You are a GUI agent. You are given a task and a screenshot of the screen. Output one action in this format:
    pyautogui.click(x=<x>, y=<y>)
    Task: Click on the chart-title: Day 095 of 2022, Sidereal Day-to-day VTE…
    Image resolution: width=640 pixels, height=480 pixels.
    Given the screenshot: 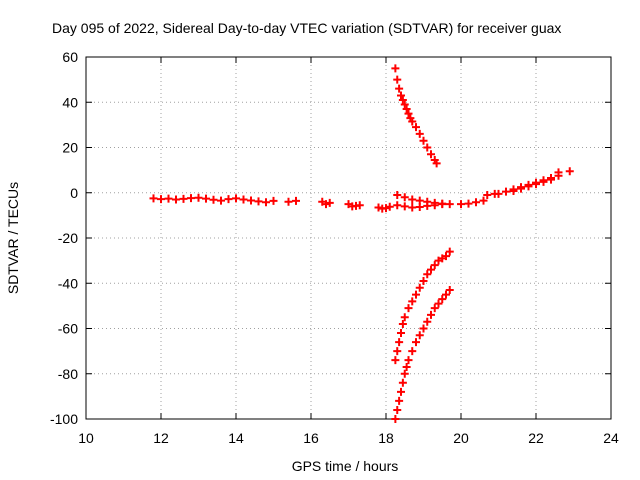 What is the action you would take?
    pyautogui.click(x=306, y=28)
    